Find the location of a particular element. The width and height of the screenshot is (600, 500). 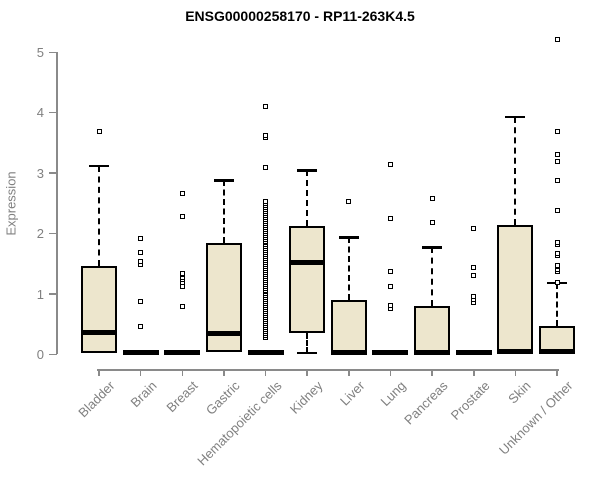

box-liver is located at coordinates (348, 326).